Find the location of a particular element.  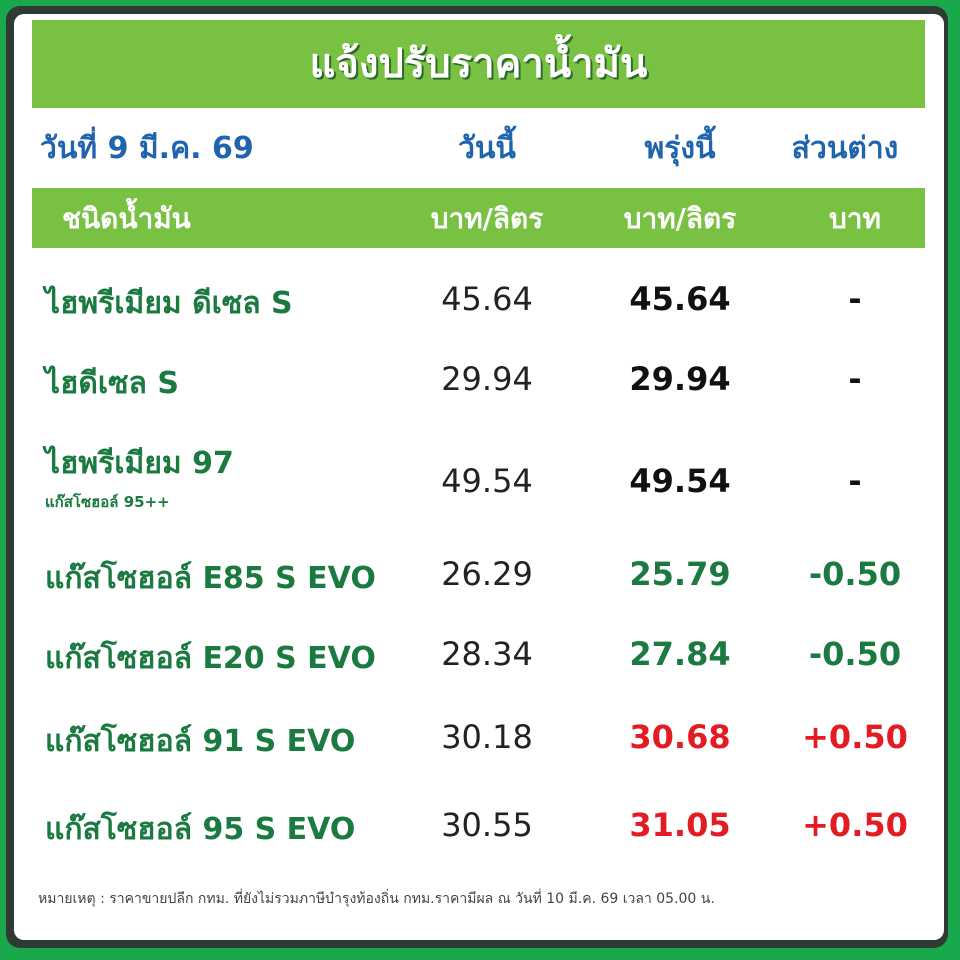

today-price: 45.64 is located at coordinates (487, 299).